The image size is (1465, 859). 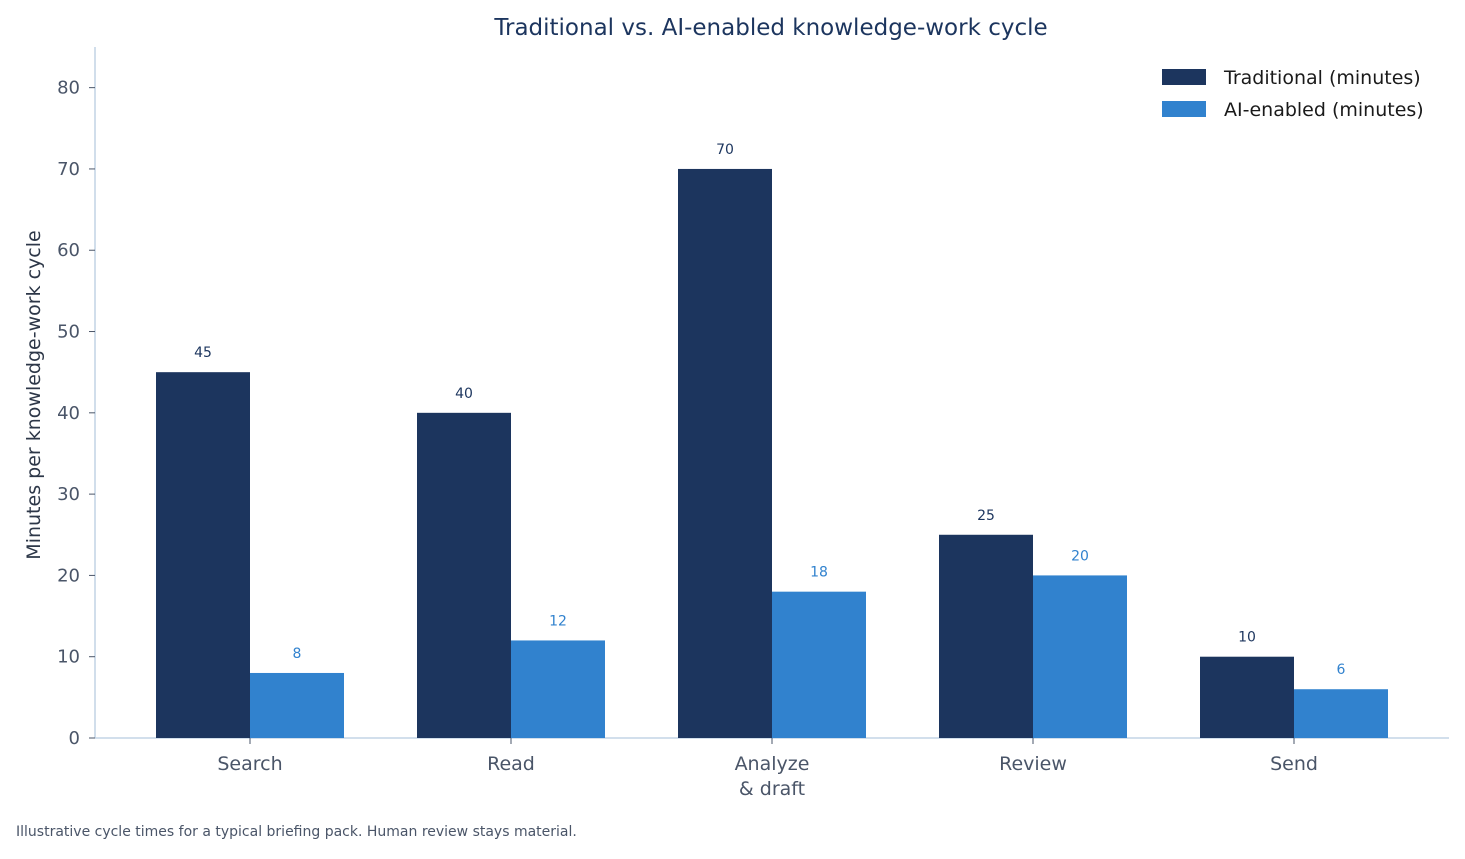 I want to click on data-label-traditional: 10, so click(x=1247, y=638).